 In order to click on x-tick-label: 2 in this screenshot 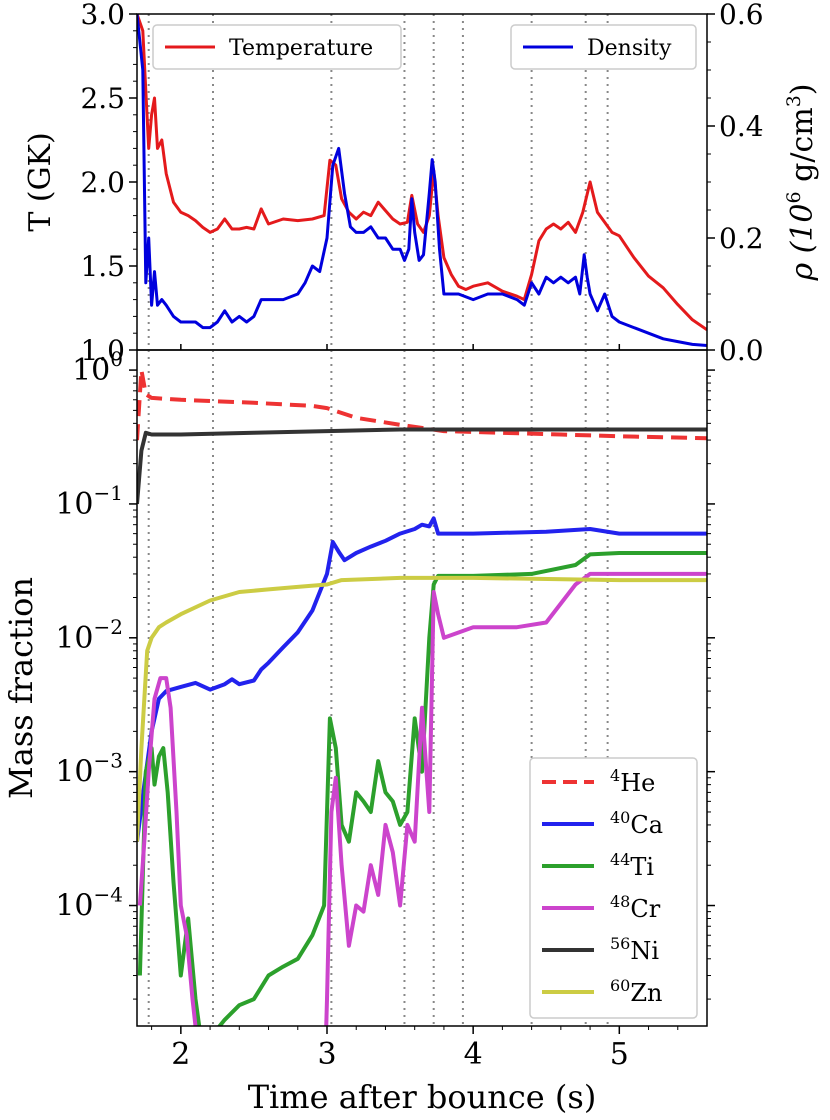, I will do `click(180, 1054)`.